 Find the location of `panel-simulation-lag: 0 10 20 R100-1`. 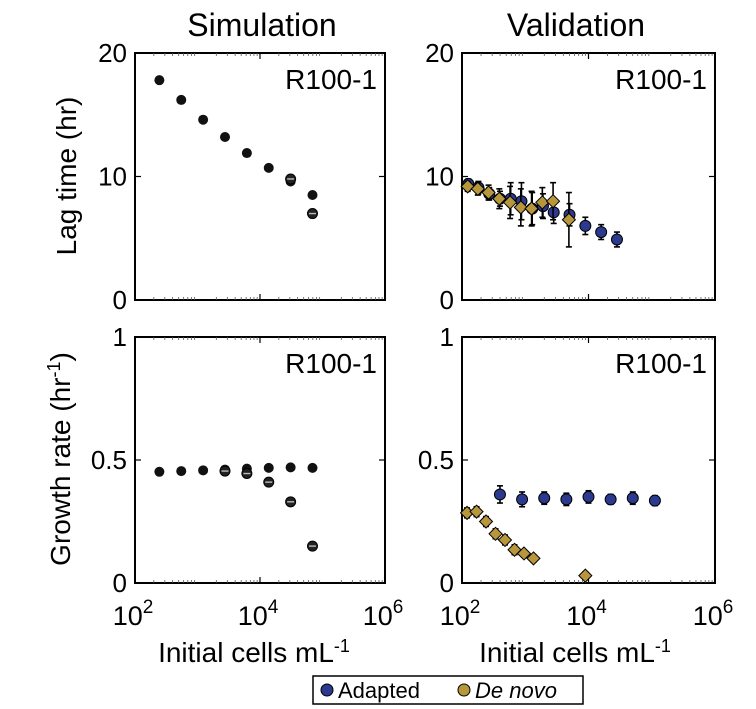

panel-simulation-lag: 0 10 20 R100-1 is located at coordinates (242, 176).